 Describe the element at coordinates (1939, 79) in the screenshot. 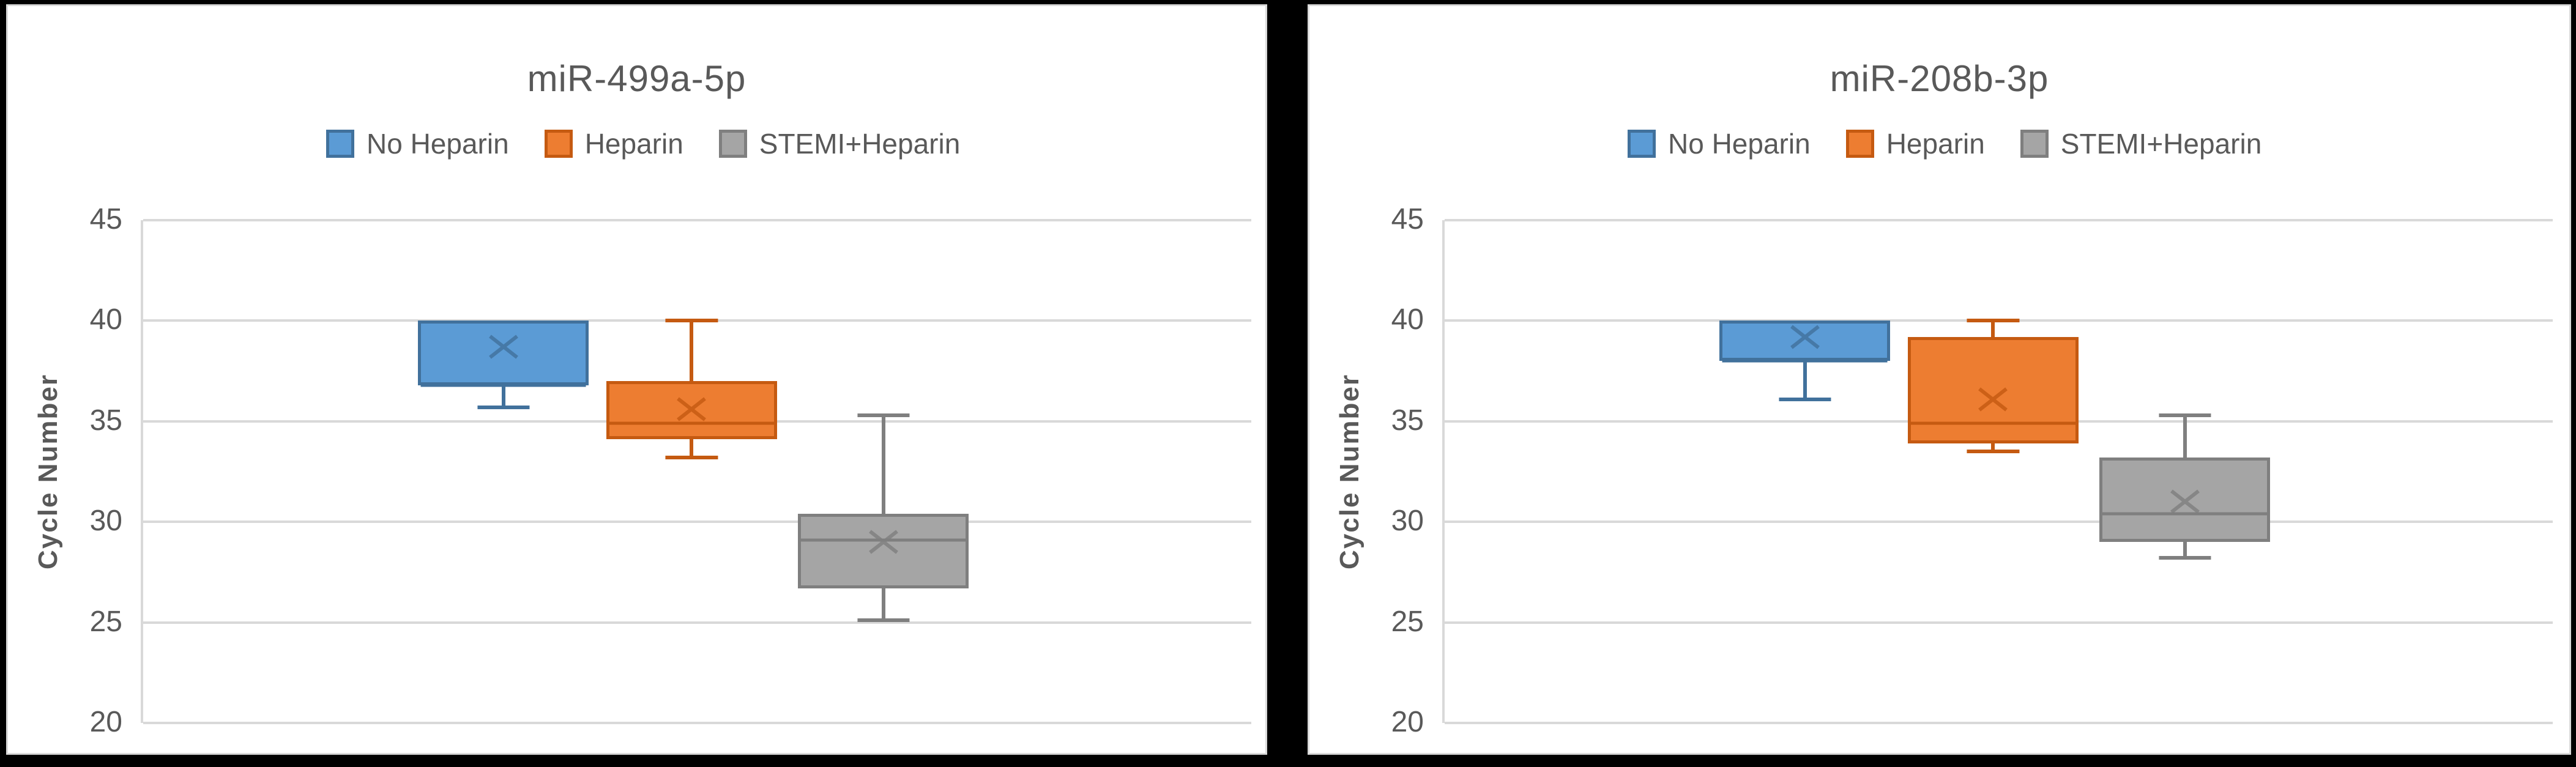

I see `chart-title: miR-208b-3p` at that location.